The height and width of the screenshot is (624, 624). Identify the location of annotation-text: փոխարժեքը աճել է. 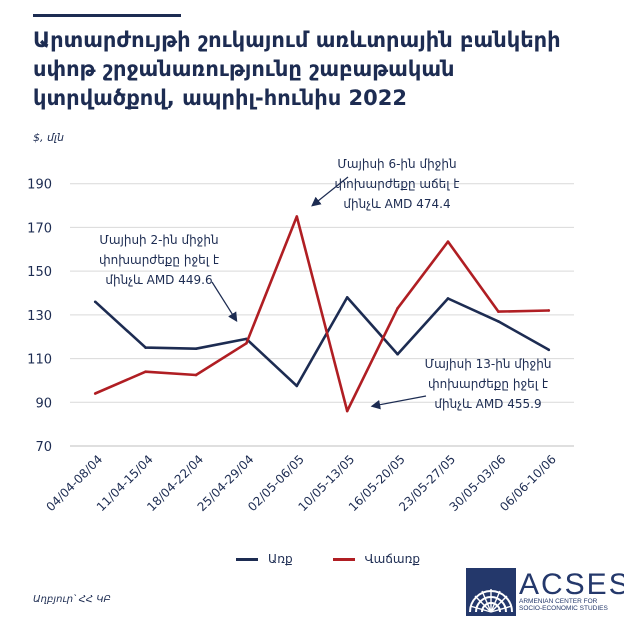
(397, 184).